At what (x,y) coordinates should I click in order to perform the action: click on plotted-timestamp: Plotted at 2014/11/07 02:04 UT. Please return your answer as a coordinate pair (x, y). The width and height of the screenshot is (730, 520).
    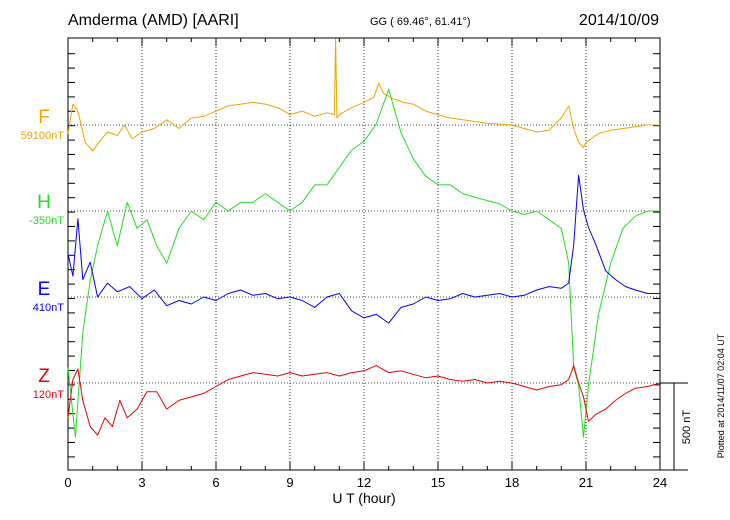
    Looking at the image, I should click on (721, 395).